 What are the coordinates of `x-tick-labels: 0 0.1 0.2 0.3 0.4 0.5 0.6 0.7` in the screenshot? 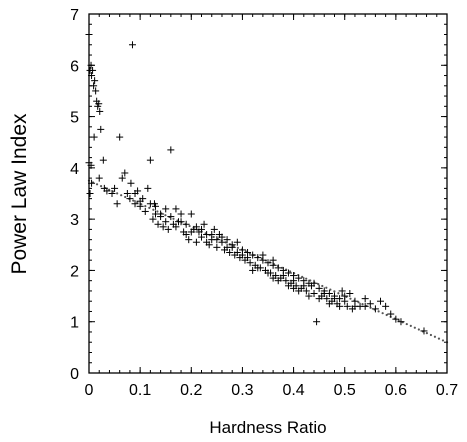 It's located at (272, 390).